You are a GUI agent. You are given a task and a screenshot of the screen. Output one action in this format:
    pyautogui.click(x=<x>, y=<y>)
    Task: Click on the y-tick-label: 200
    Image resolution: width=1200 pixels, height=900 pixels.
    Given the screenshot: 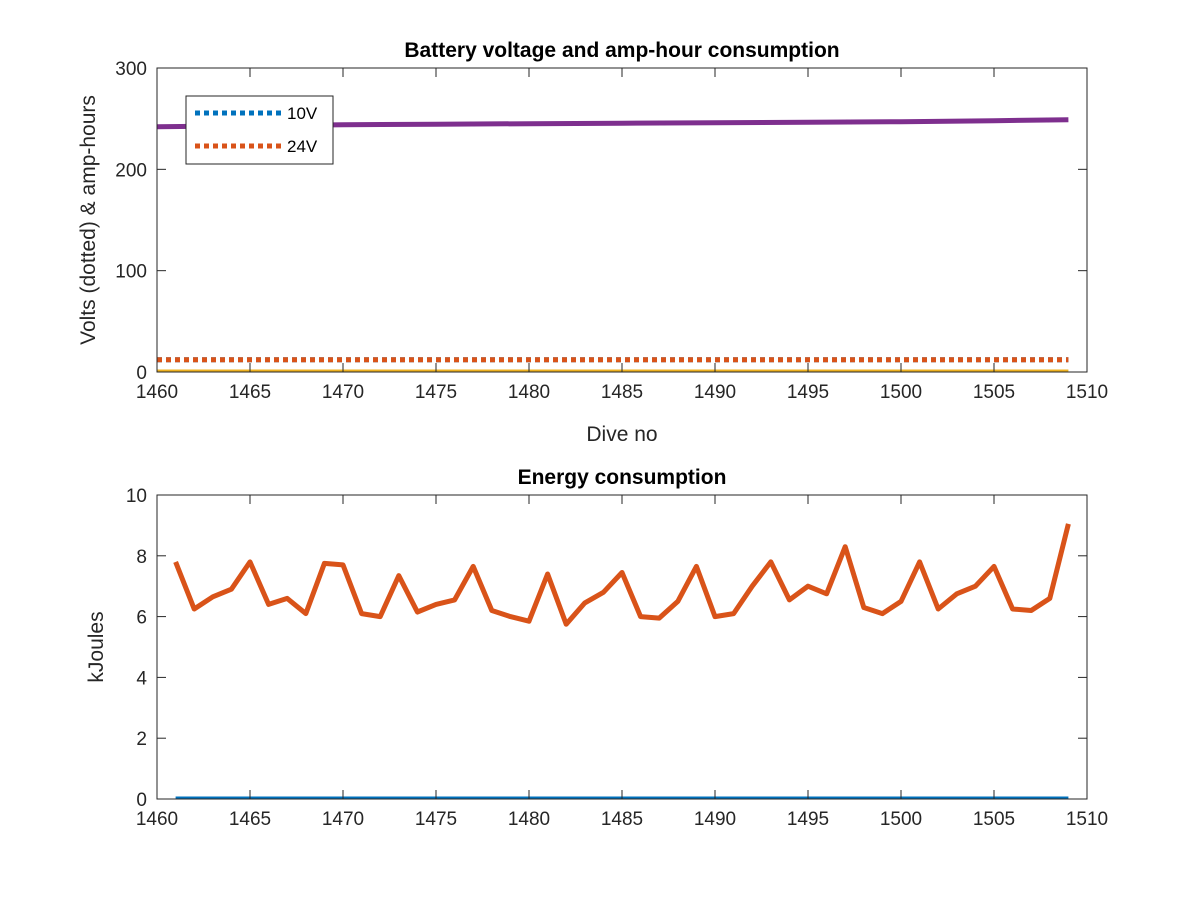 What is the action you would take?
    pyautogui.click(x=131, y=170)
    